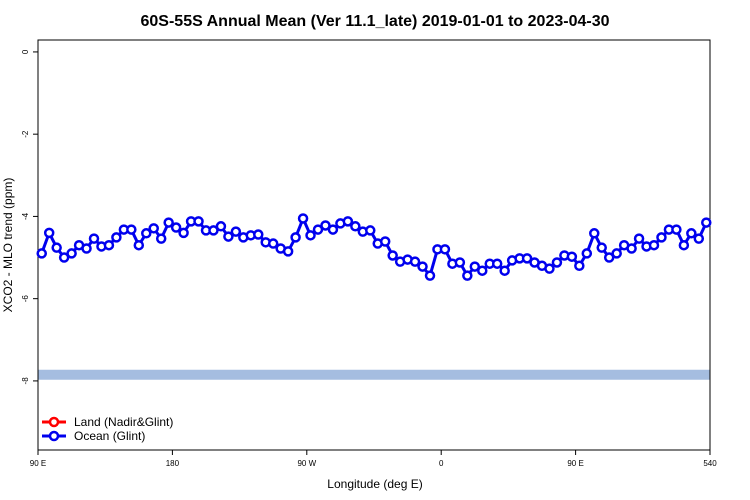  Describe the element at coordinates (25, 381) in the screenshot. I see `y-tick-label: -8` at that location.